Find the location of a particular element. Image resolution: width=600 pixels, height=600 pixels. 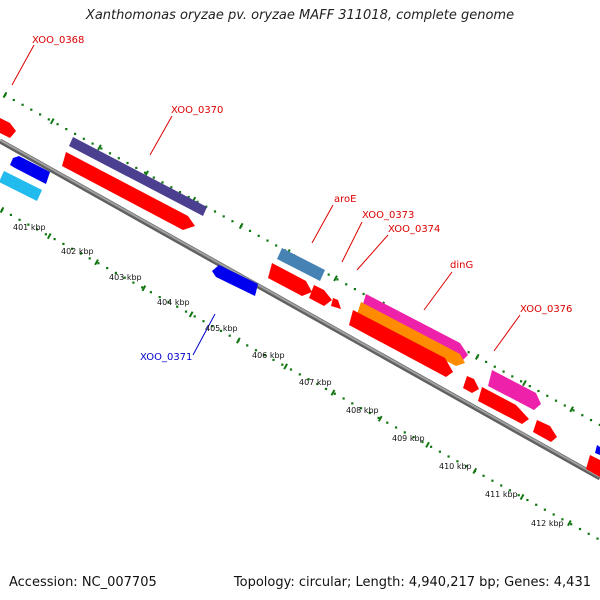

cds-feature-aroe is located at coordinates (301, 264).